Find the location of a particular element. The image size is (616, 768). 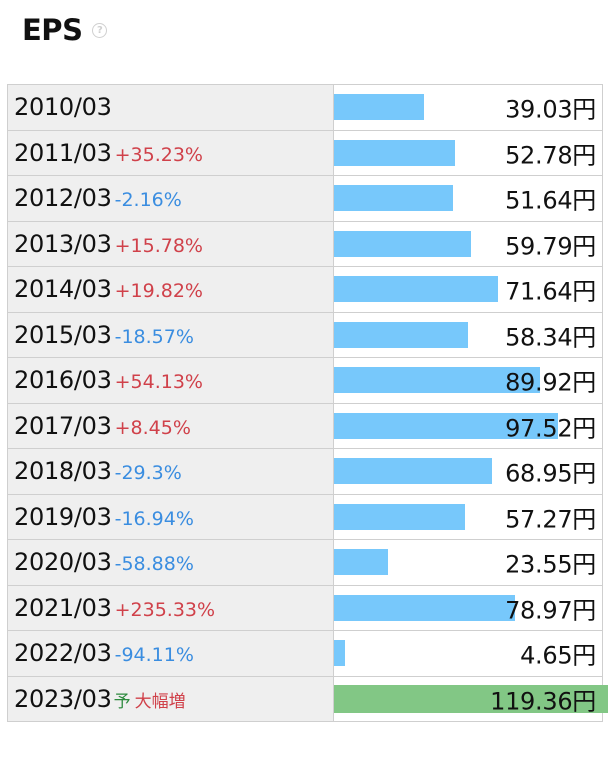

table-row: 2013/03 +15.78% 59.79円 is located at coordinates (305, 243).